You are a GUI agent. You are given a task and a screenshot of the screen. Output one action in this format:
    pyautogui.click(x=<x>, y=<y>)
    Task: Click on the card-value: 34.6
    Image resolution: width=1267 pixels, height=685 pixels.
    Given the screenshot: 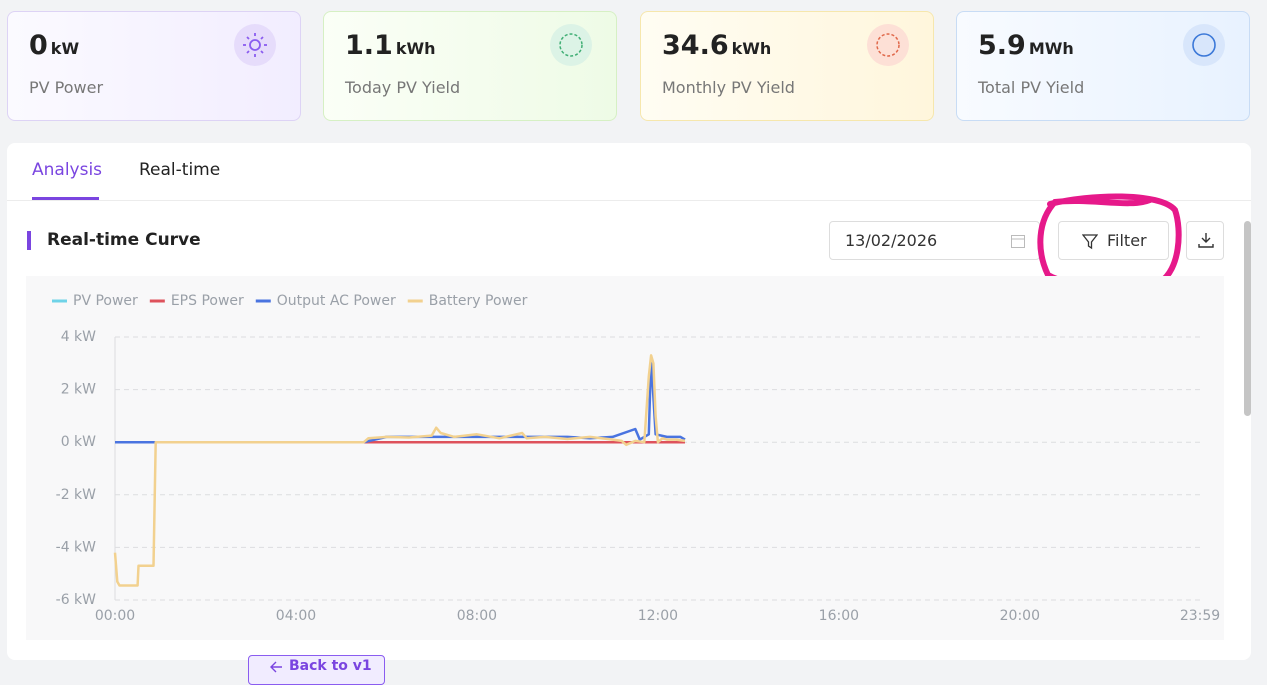 What is the action you would take?
    pyautogui.click(x=695, y=45)
    